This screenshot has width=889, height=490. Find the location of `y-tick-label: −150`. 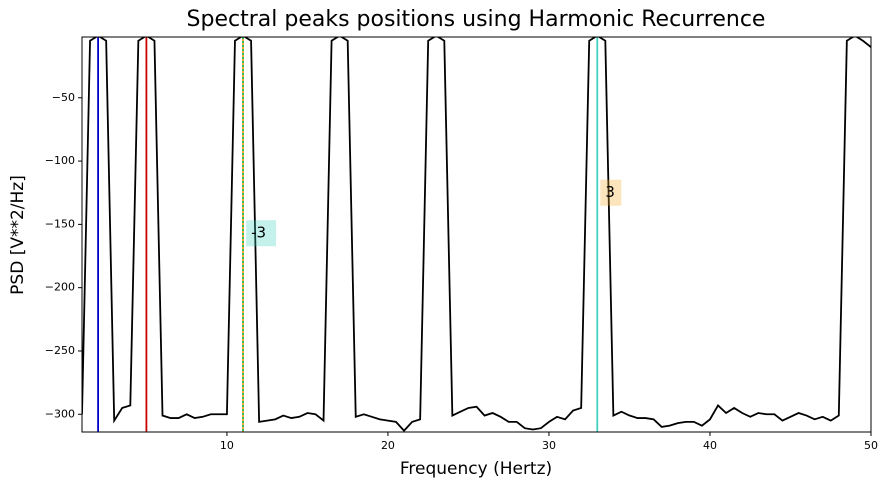

y-tick-label: −150 is located at coordinates (60, 223).